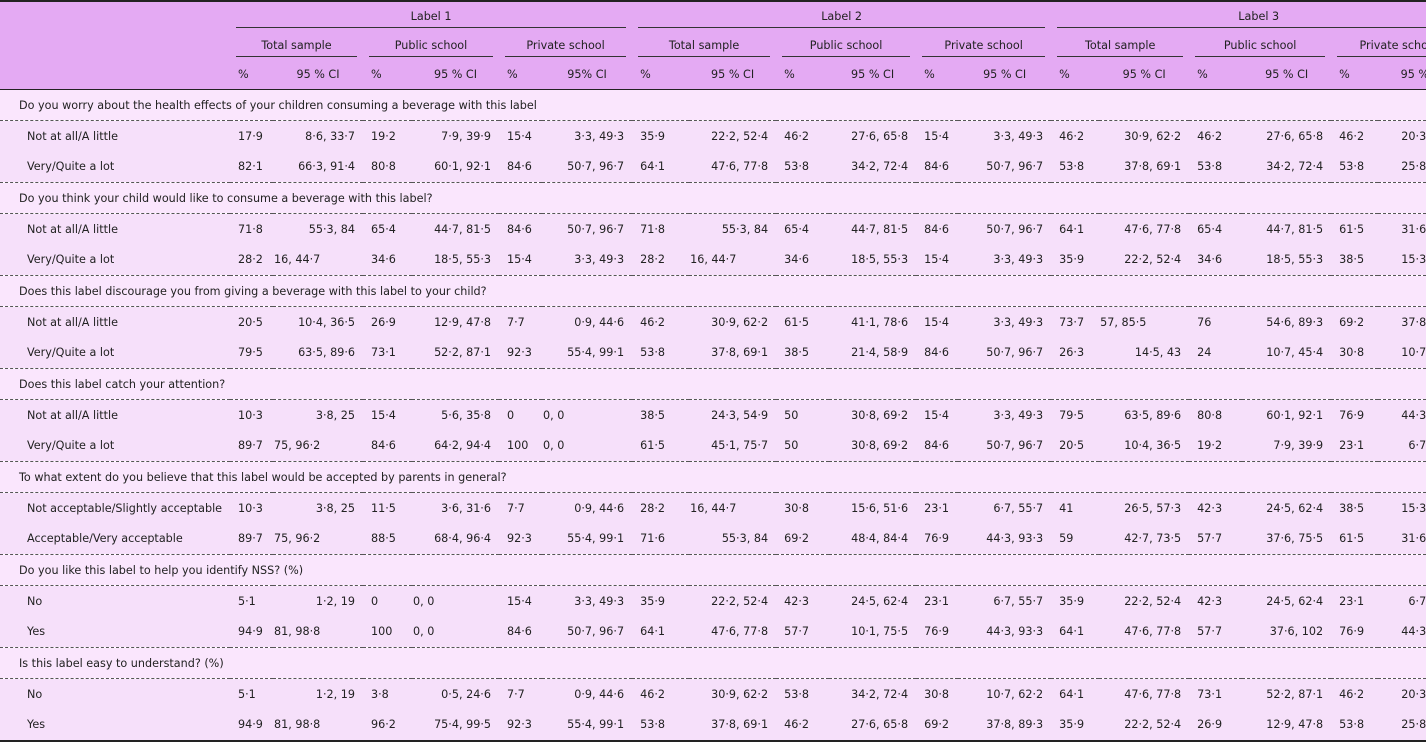 The image size is (1426, 742). Describe the element at coordinates (873, 353) in the screenshot. I see `ci-cell: 21·4, 58·9` at that location.